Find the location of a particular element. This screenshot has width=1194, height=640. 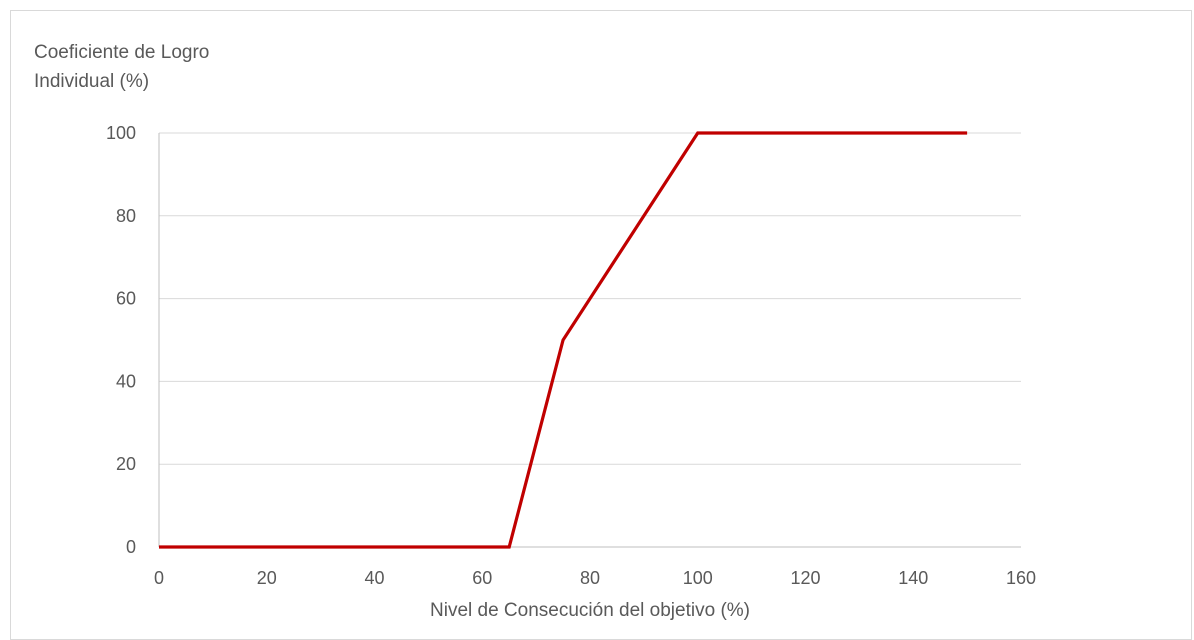

y-tick-label: 20 is located at coordinates (126, 464).